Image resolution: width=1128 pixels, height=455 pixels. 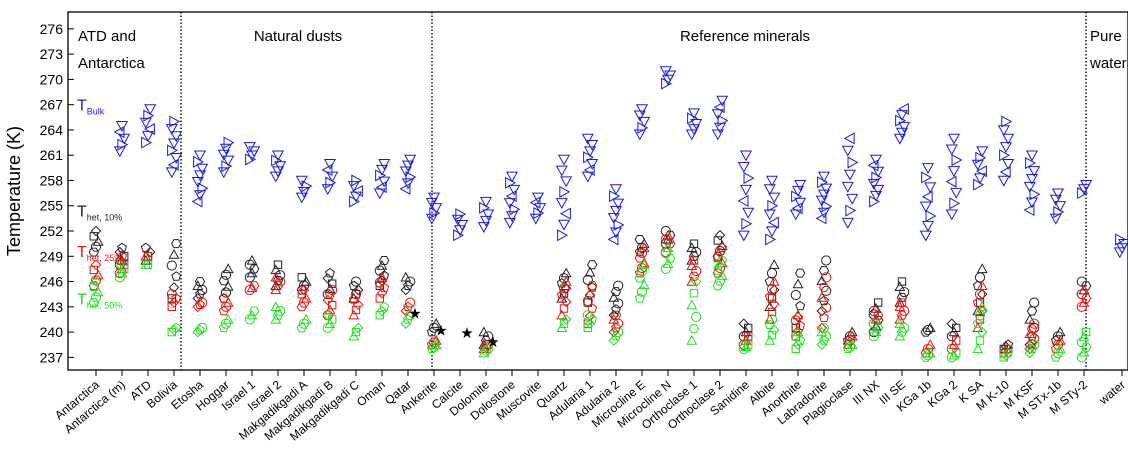 I want to click on series-label-sub: het, 50%, so click(x=105, y=305).